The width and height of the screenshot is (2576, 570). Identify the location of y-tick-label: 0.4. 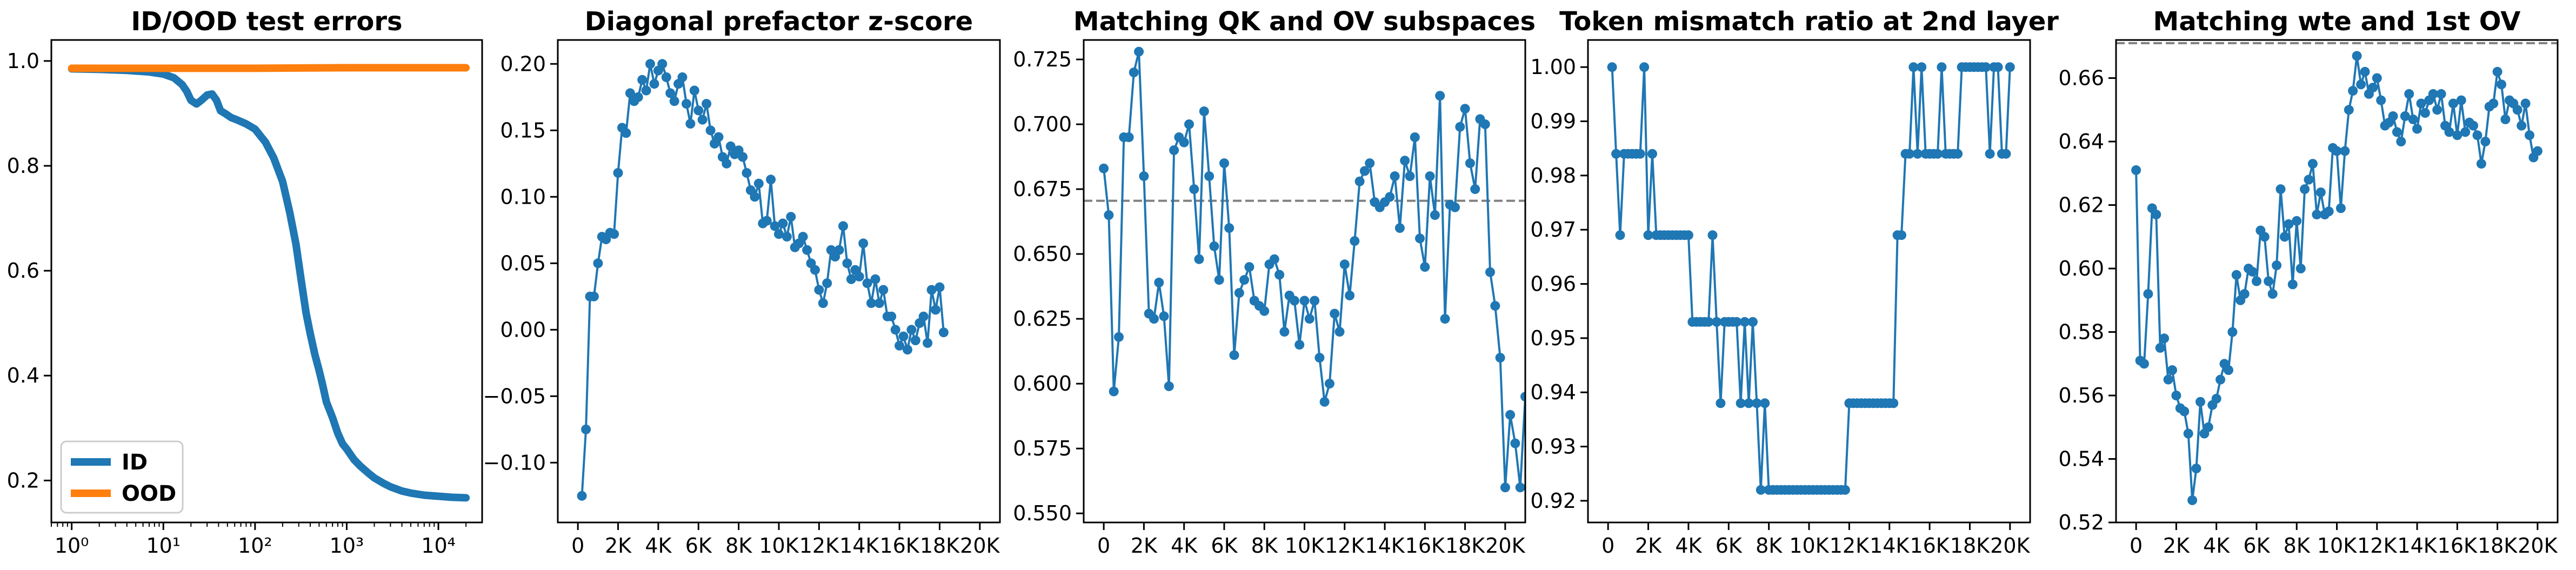
(23, 375).